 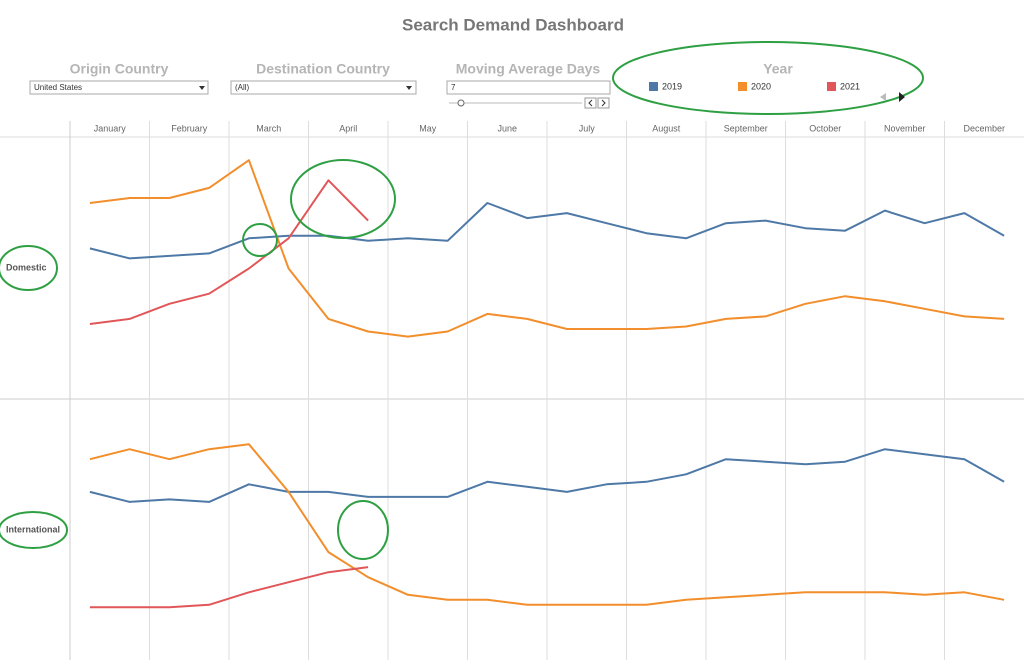 I want to click on legend: 2019 2020 2021, so click(x=754, y=86).